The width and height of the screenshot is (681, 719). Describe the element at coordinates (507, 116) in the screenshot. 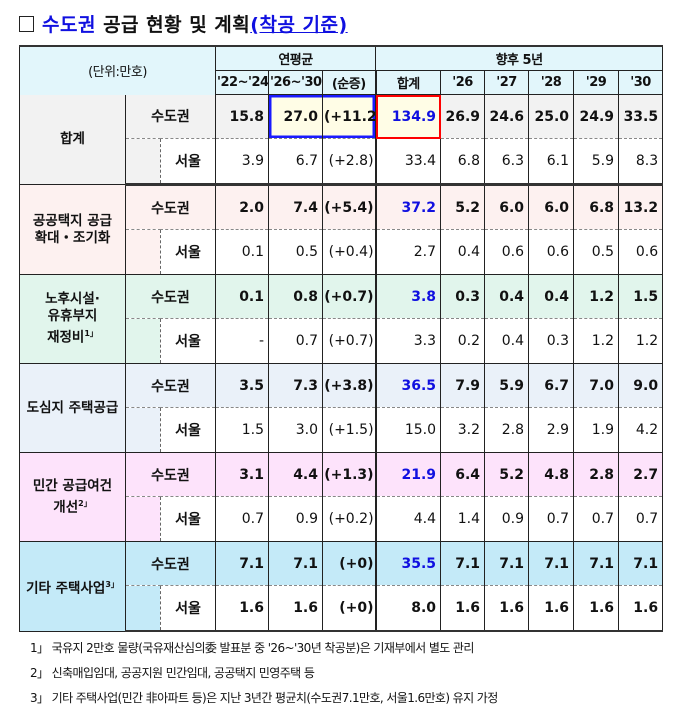

I see `value-cell: 24.6` at that location.